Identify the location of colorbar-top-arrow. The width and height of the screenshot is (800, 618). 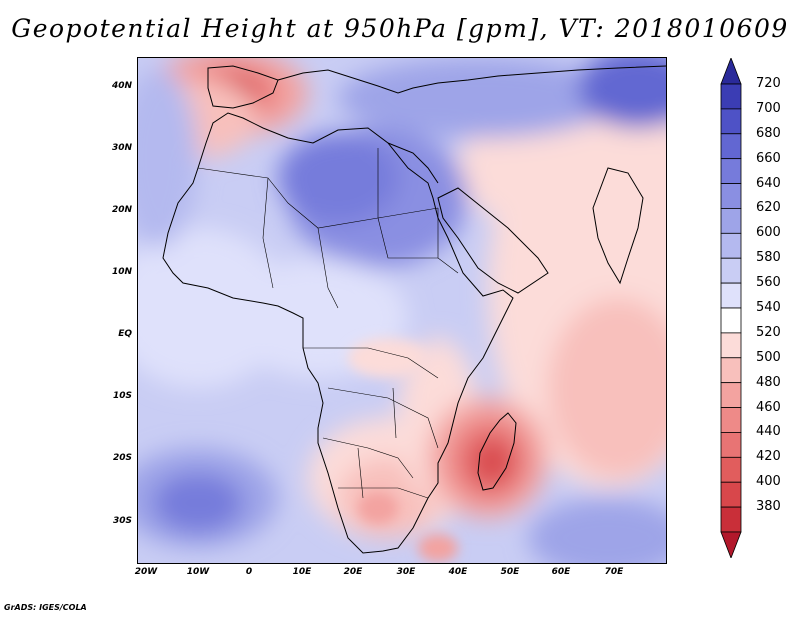
(731, 71).